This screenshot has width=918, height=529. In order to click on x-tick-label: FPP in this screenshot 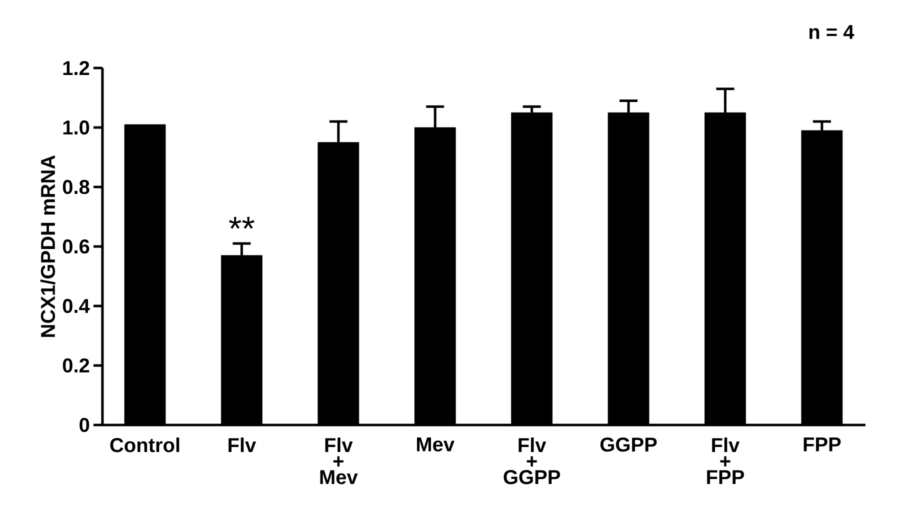, I will do `click(822, 445)`.